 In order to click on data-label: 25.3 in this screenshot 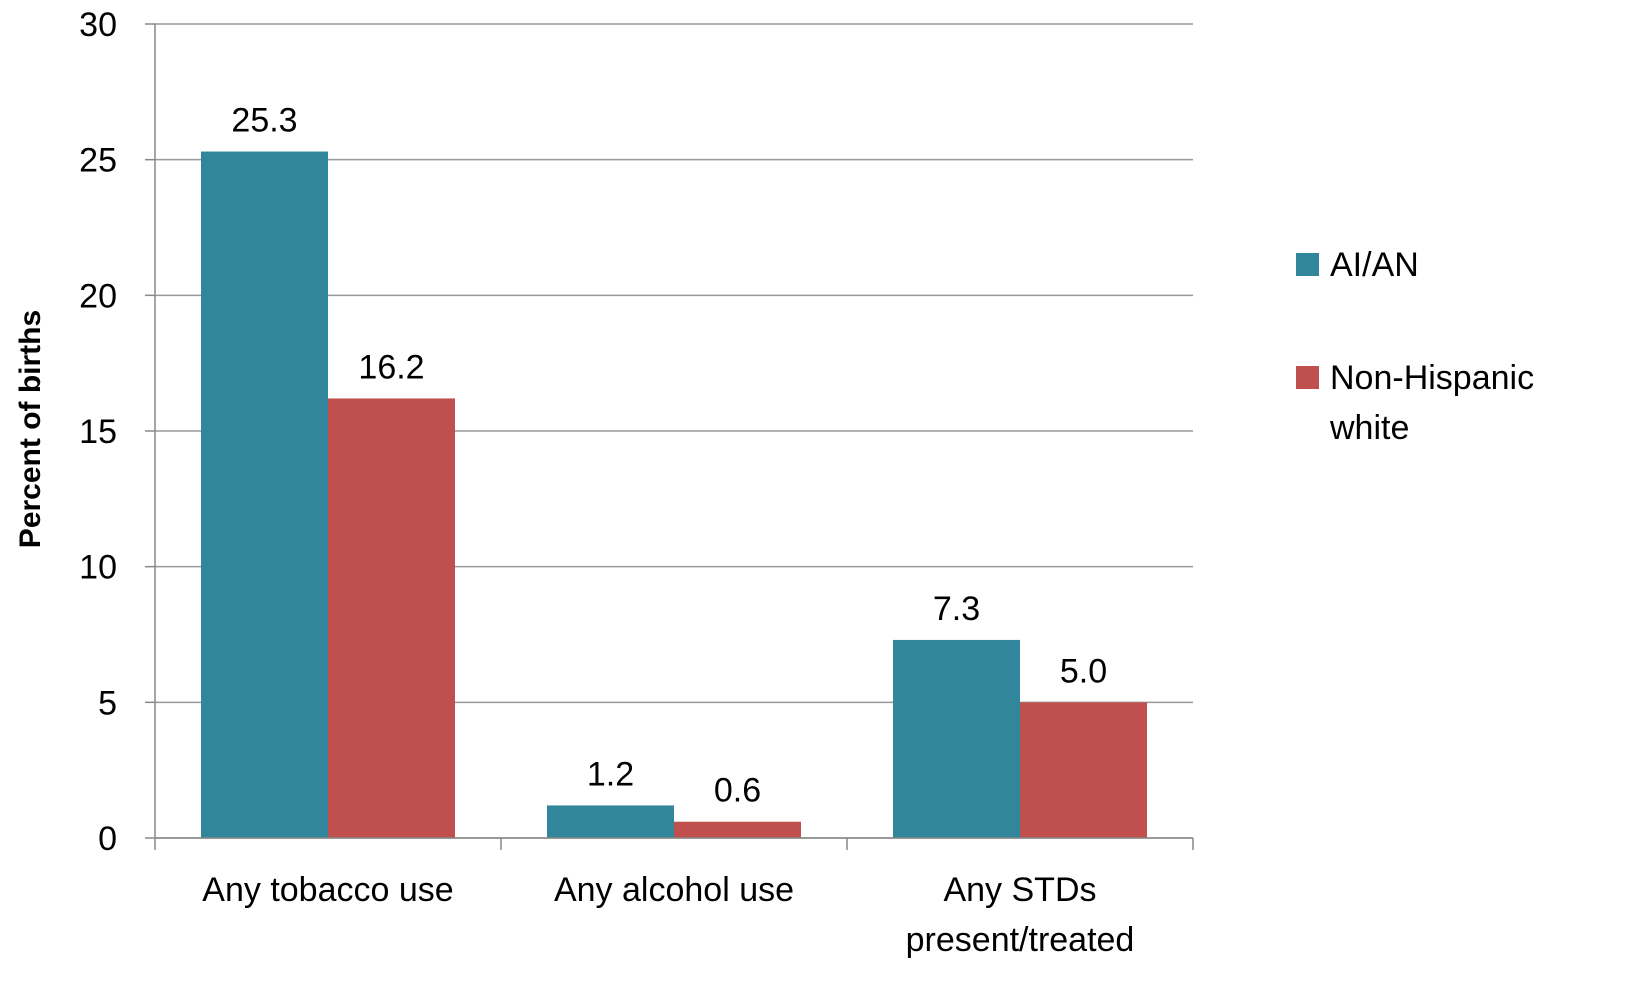, I will do `click(264, 121)`.